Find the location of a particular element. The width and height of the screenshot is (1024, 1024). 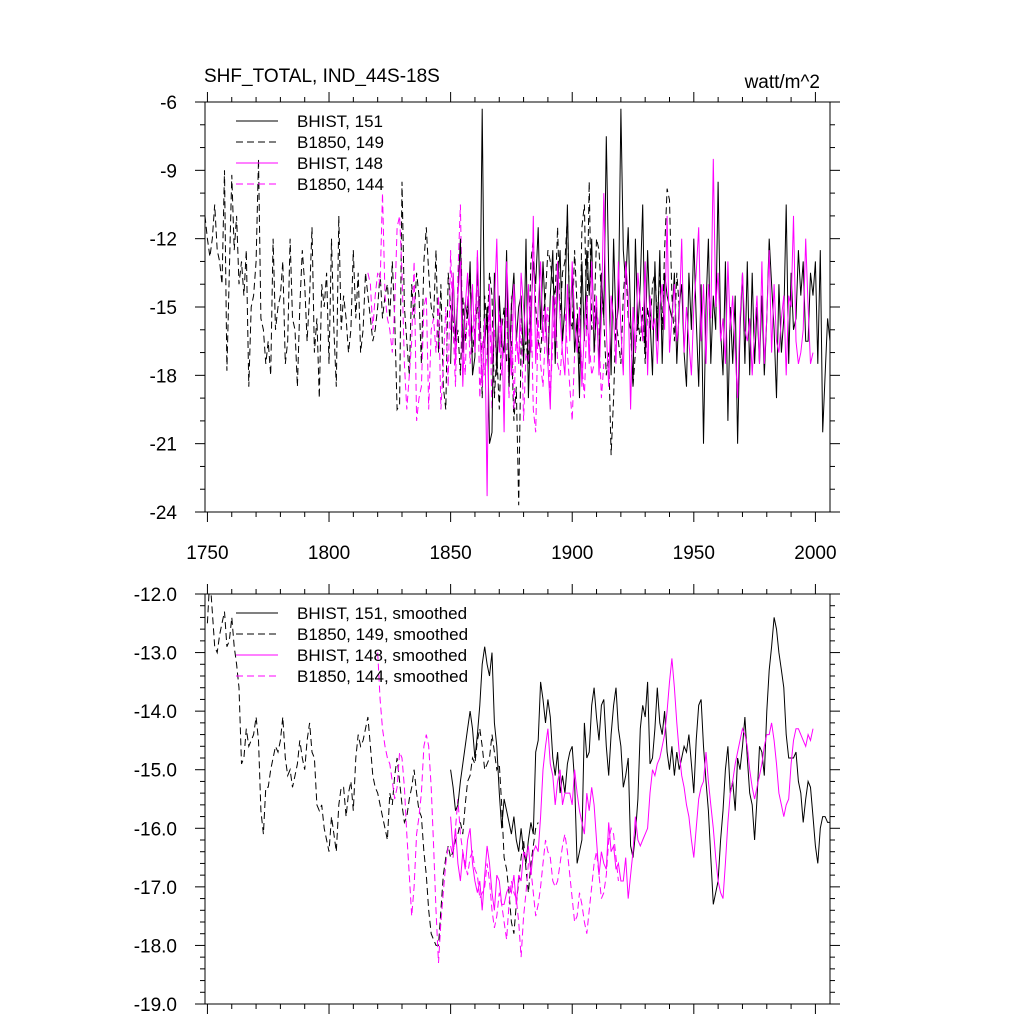

top-legend-label-3: B1850, 144 is located at coordinates (340, 184).